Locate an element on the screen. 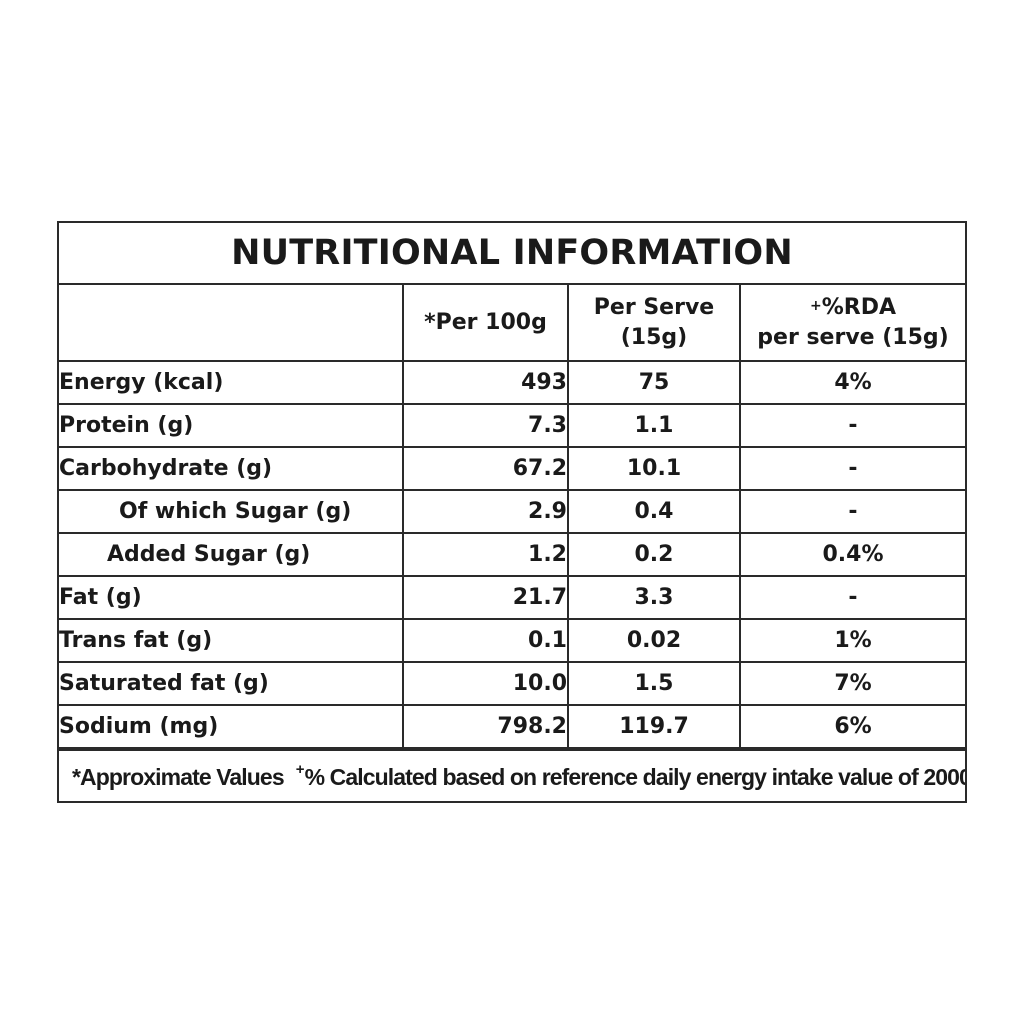 The height and width of the screenshot is (1024, 1024). nutrient-name: Carbohydrate (g) is located at coordinates (231, 468).